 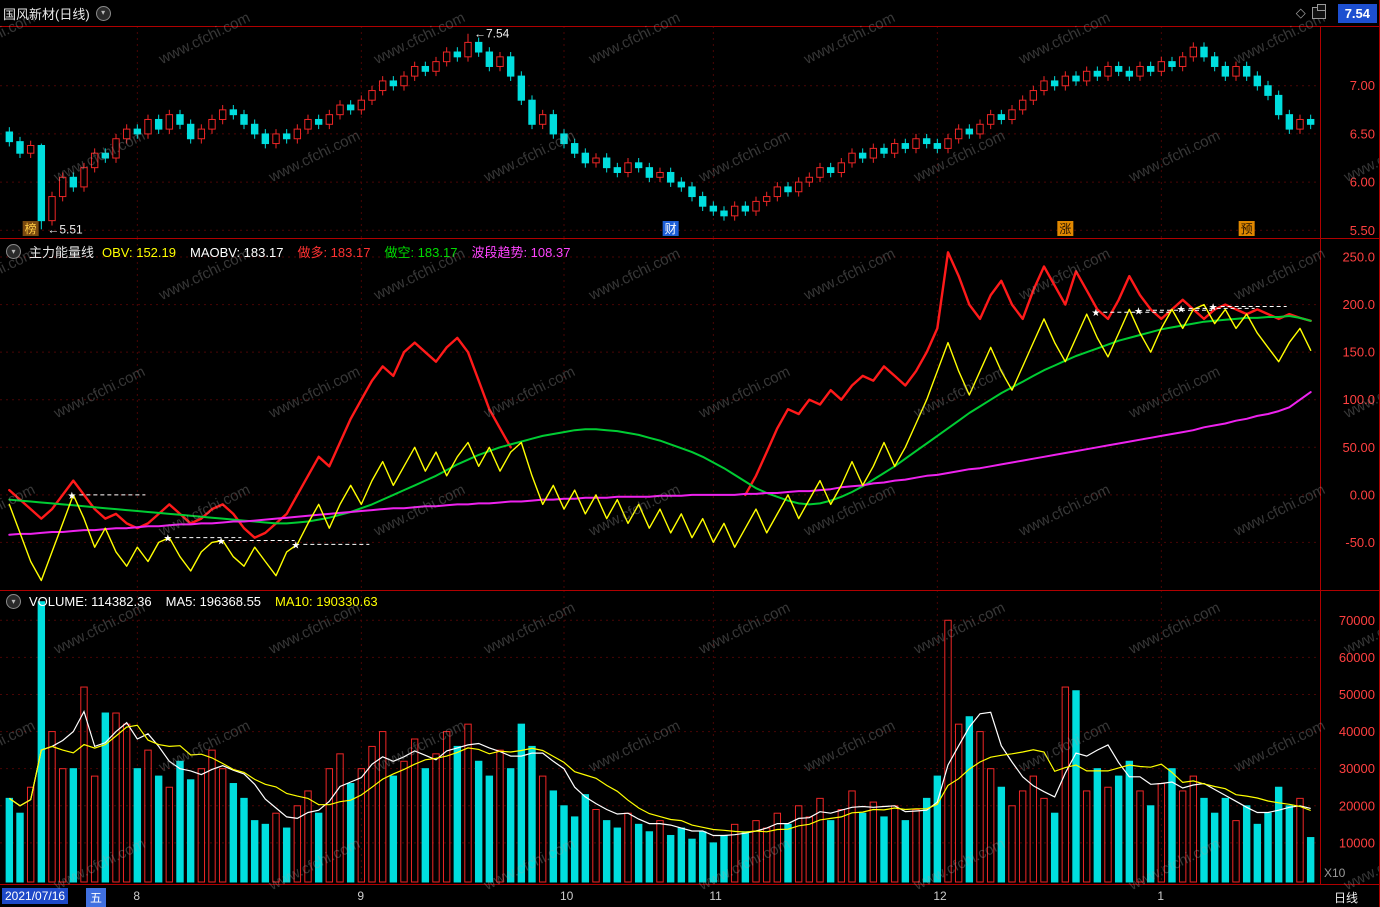 I want to click on svg-text: 预, so click(x=1247, y=229).